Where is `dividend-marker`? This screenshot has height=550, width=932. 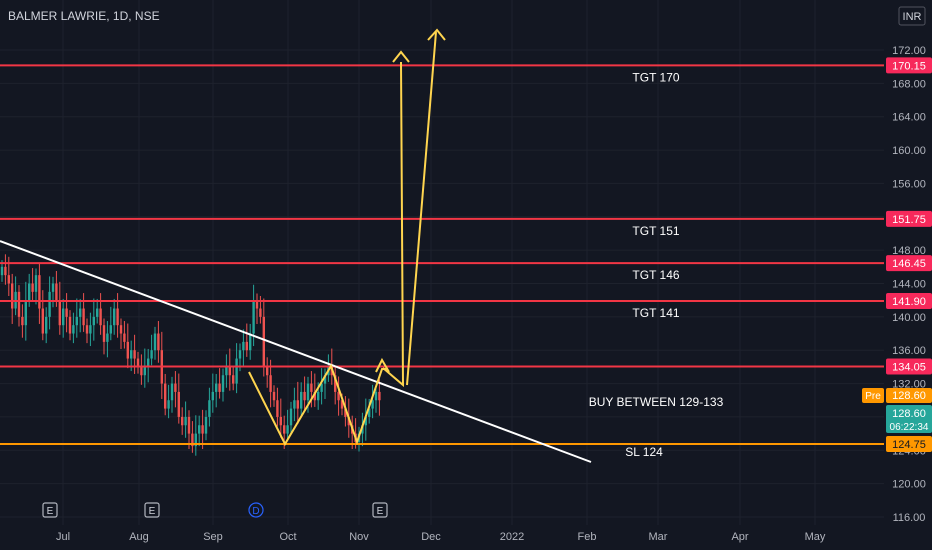 dividend-marker is located at coordinates (256, 510).